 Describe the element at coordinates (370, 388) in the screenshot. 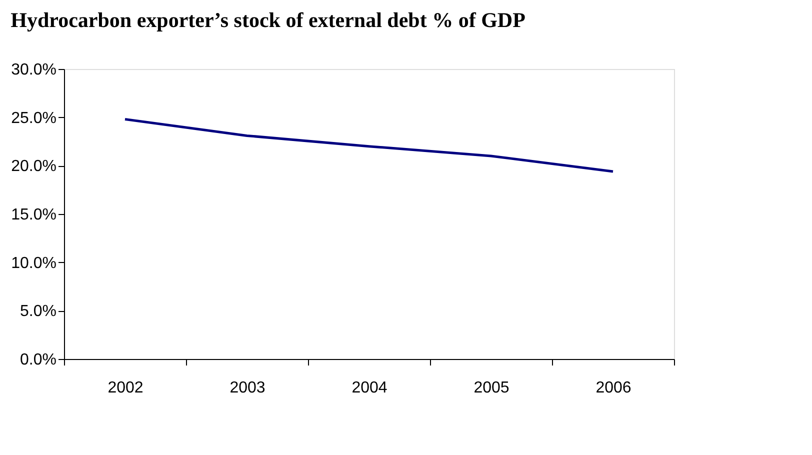

I see `x-tick-label: 2004` at that location.